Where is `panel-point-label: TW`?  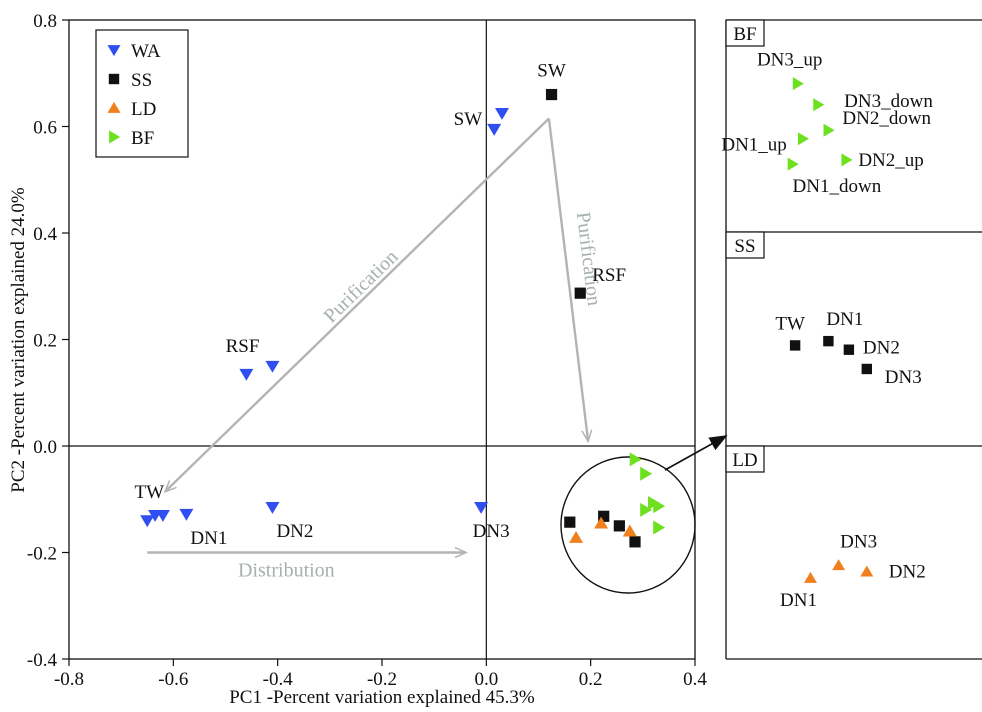 panel-point-label: TW is located at coordinates (790, 323).